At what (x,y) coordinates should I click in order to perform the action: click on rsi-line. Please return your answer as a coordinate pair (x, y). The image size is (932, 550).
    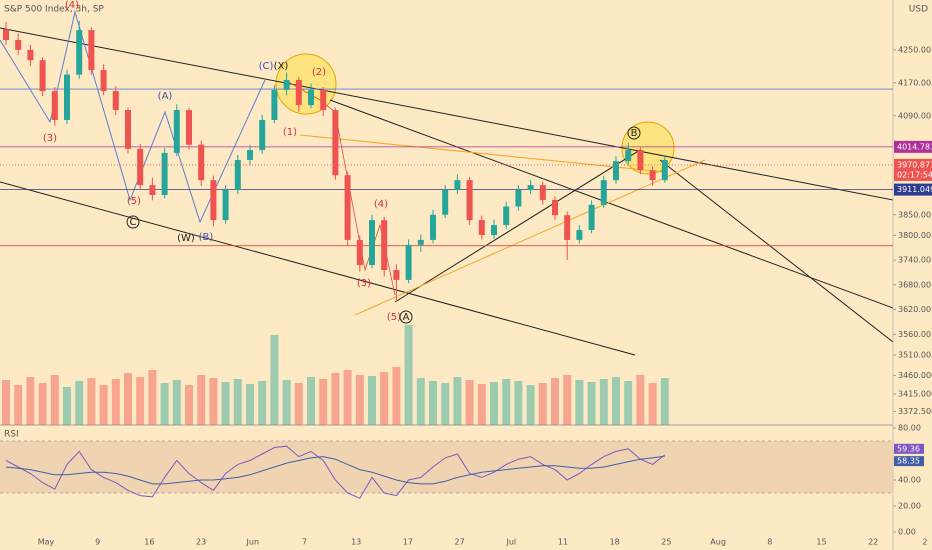
    Looking at the image, I should click on (335, 472).